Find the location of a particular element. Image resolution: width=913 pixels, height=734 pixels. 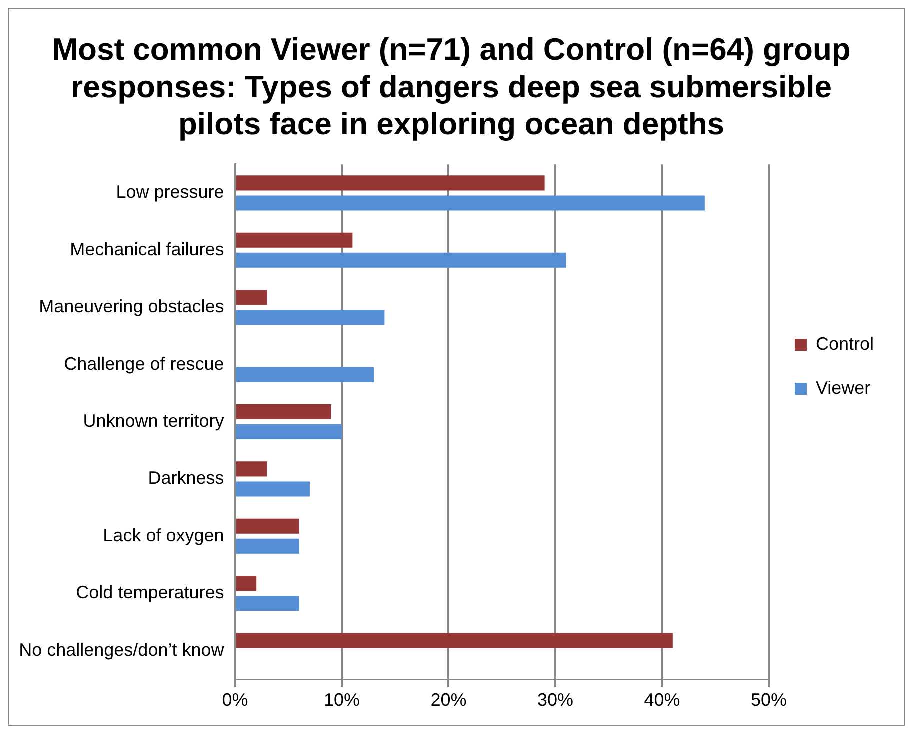

y-tick-label: Unknown territory is located at coordinates (153, 420).